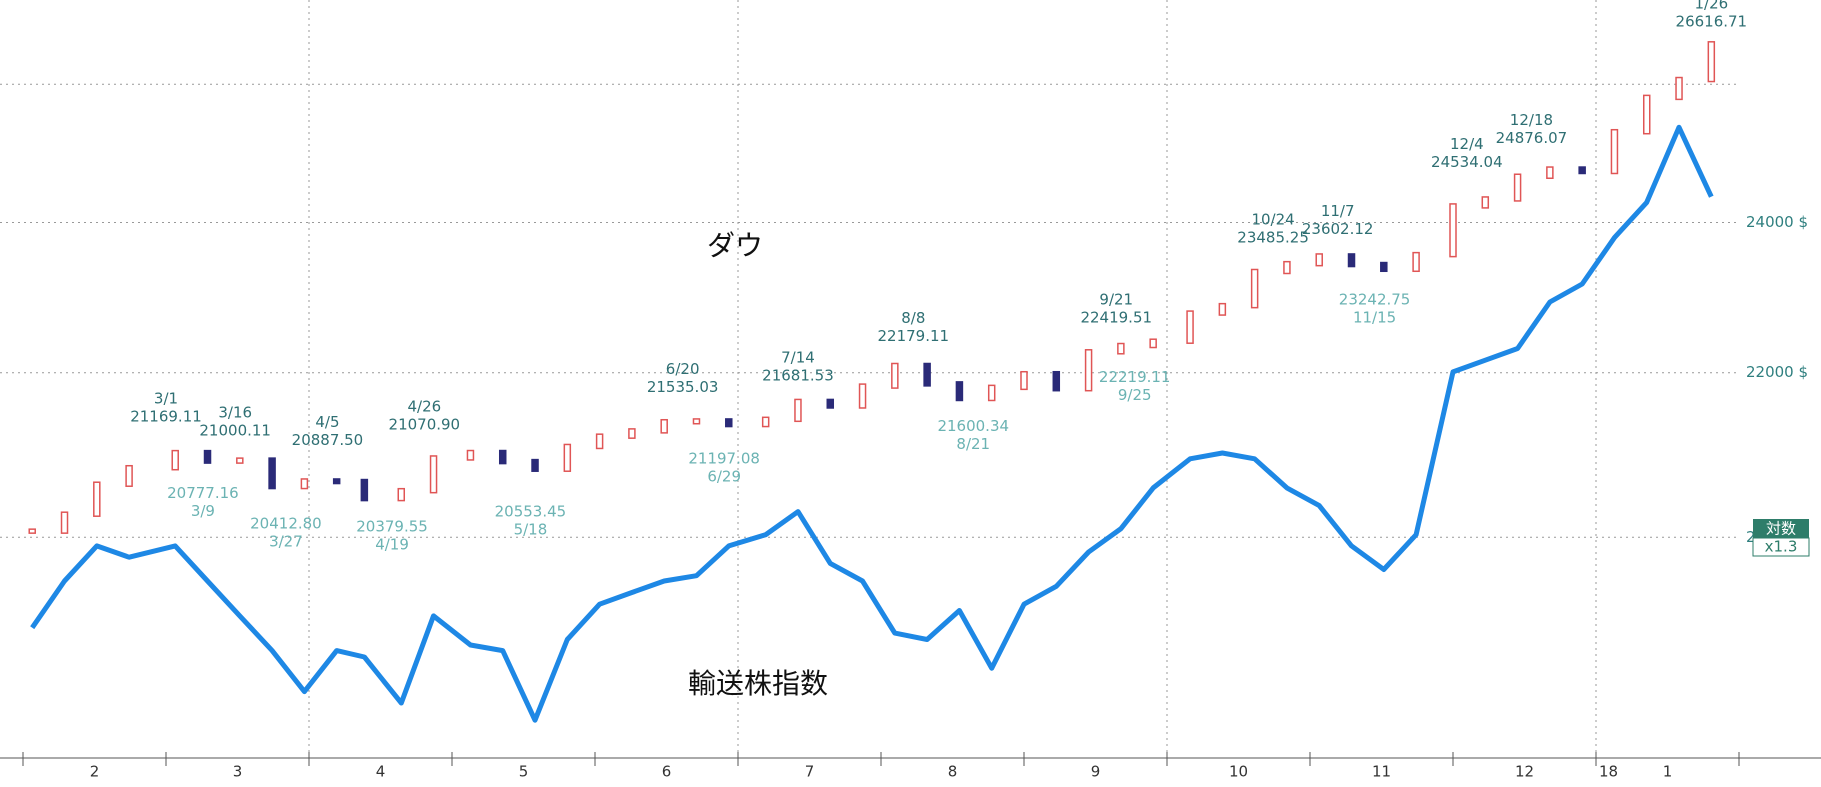 Image resolution: width=1821 pixels, height=787 pixels. I want to click on annotation: 20777.16, so click(203, 493).